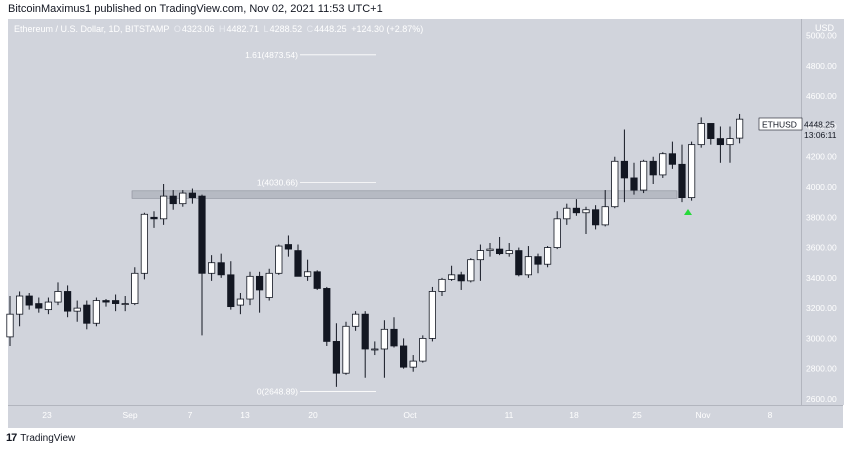 The height and width of the screenshot is (449, 850). Describe the element at coordinates (243, 29) in the screenshot. I see `high-value: 4482.71` at that location.